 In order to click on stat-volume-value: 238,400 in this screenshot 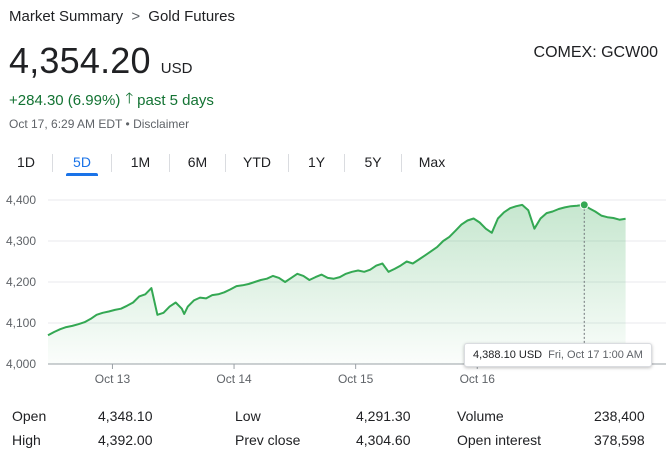, I will do `click(619, 416)`.